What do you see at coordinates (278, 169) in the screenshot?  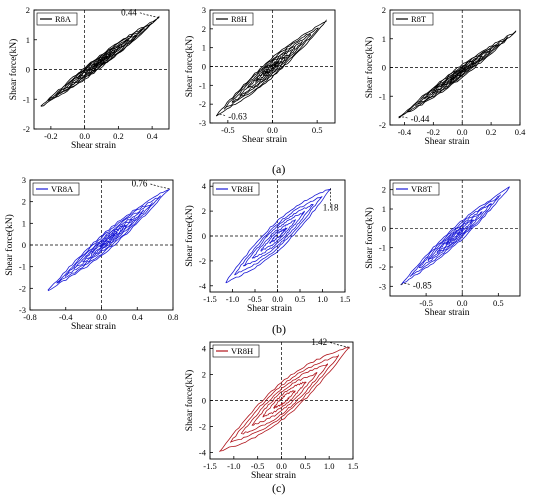 I see `caption-a: (a)` at bounding box center [278, 169].